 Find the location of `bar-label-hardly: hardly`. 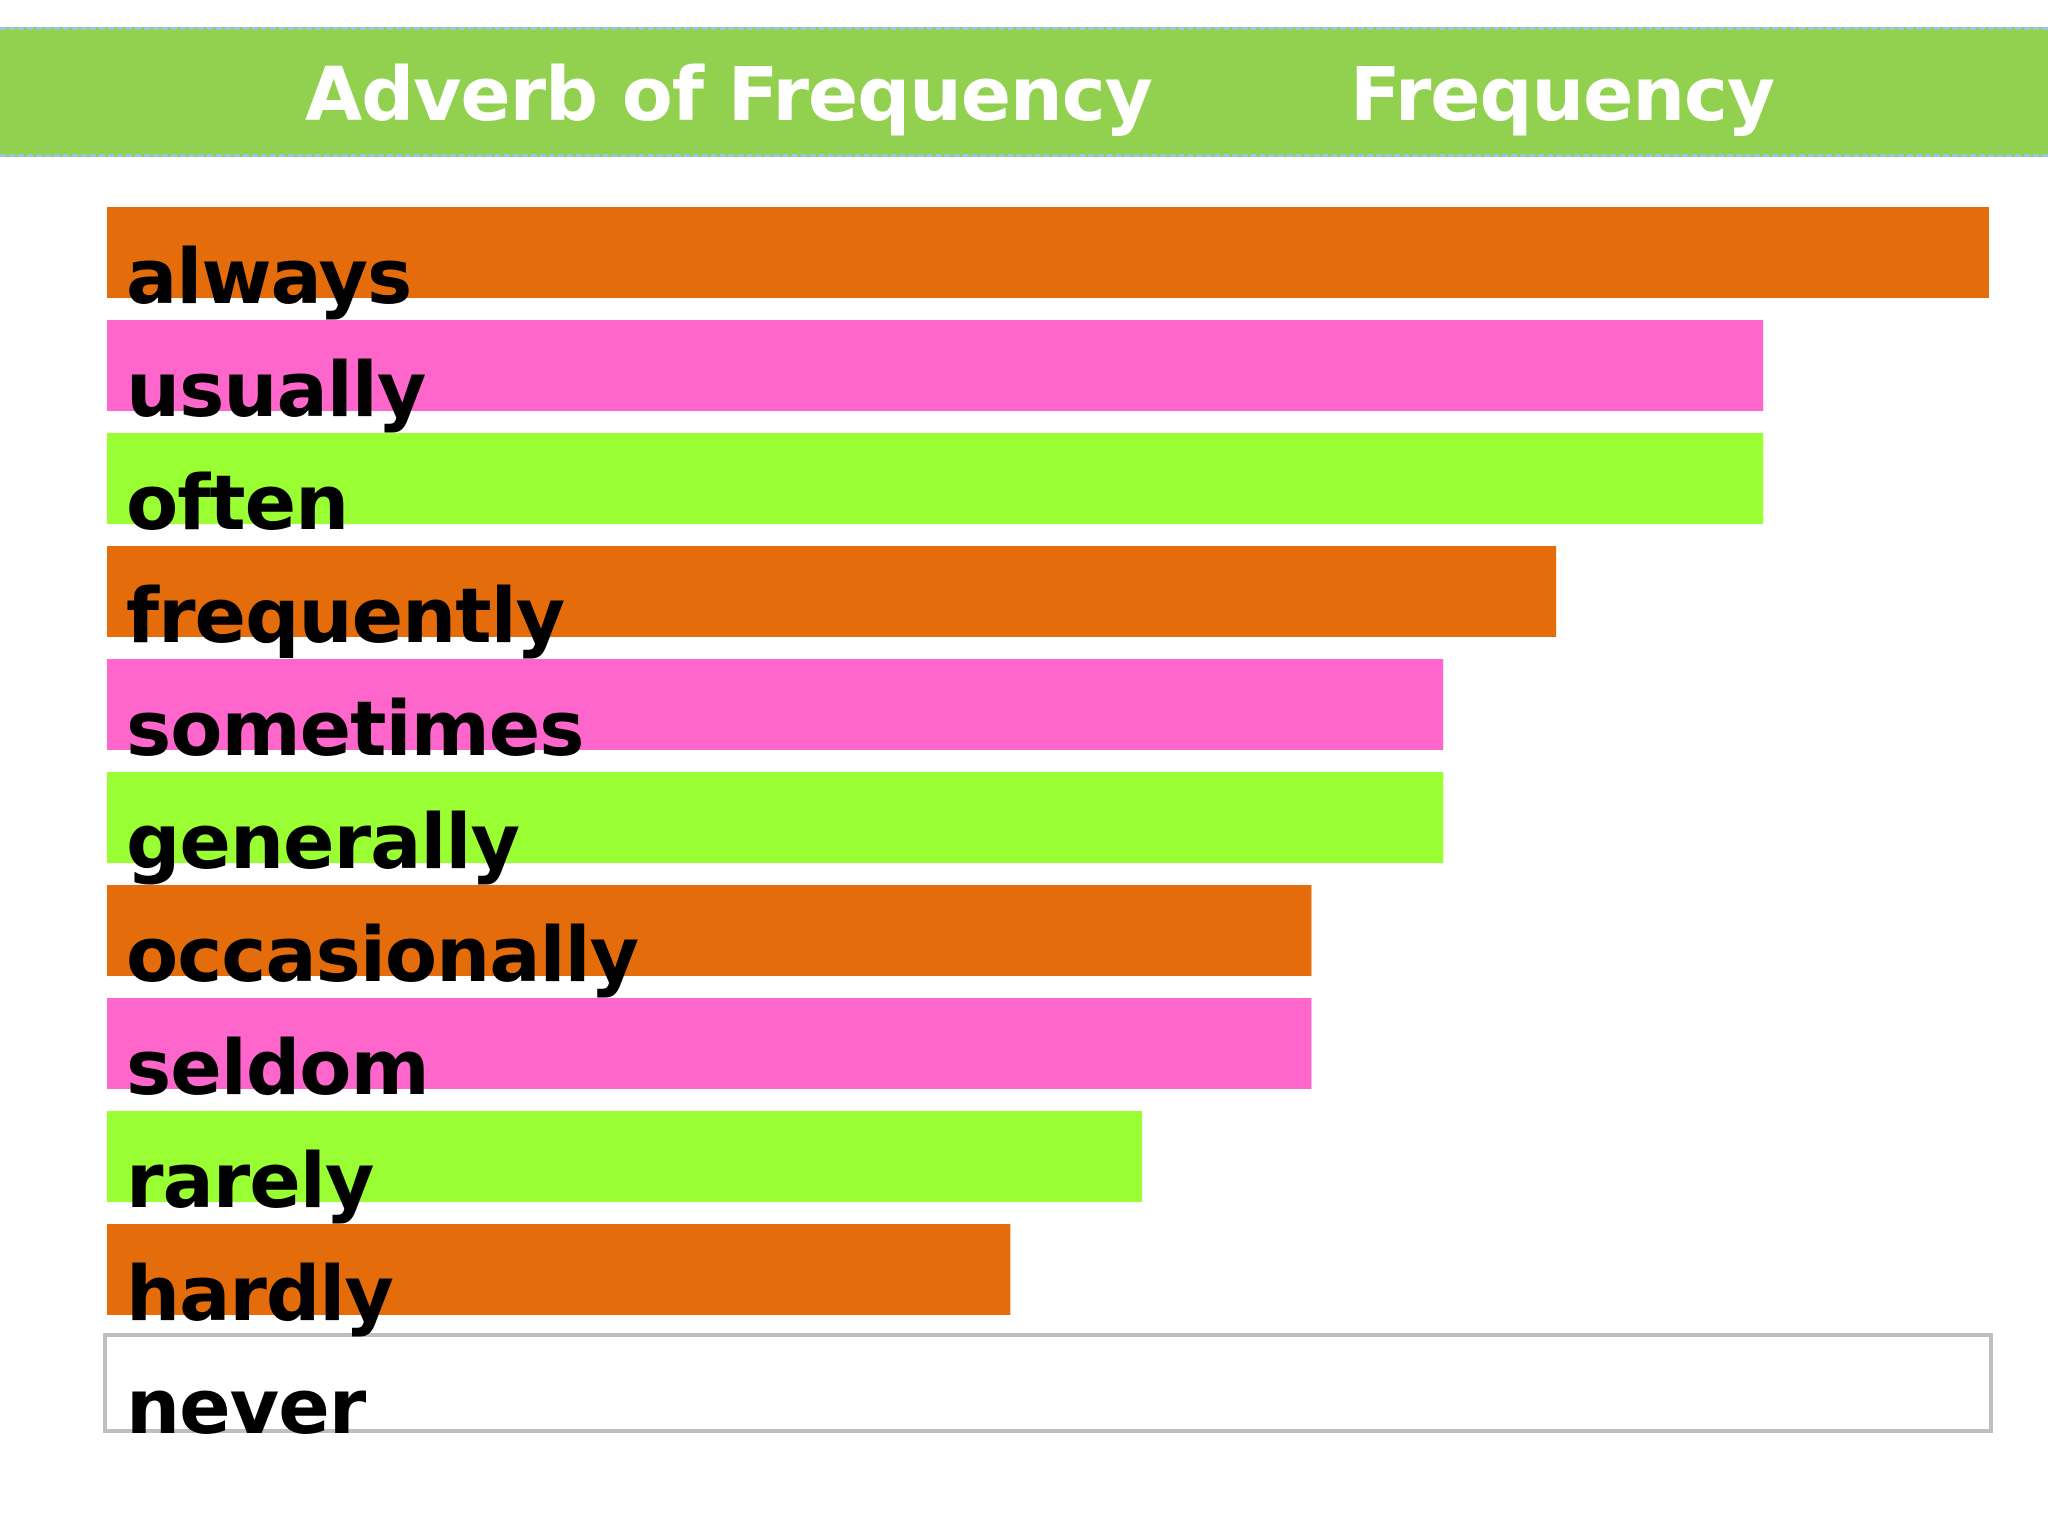

bar-label-hardly: hardly is located at coordinates (259, 1293).